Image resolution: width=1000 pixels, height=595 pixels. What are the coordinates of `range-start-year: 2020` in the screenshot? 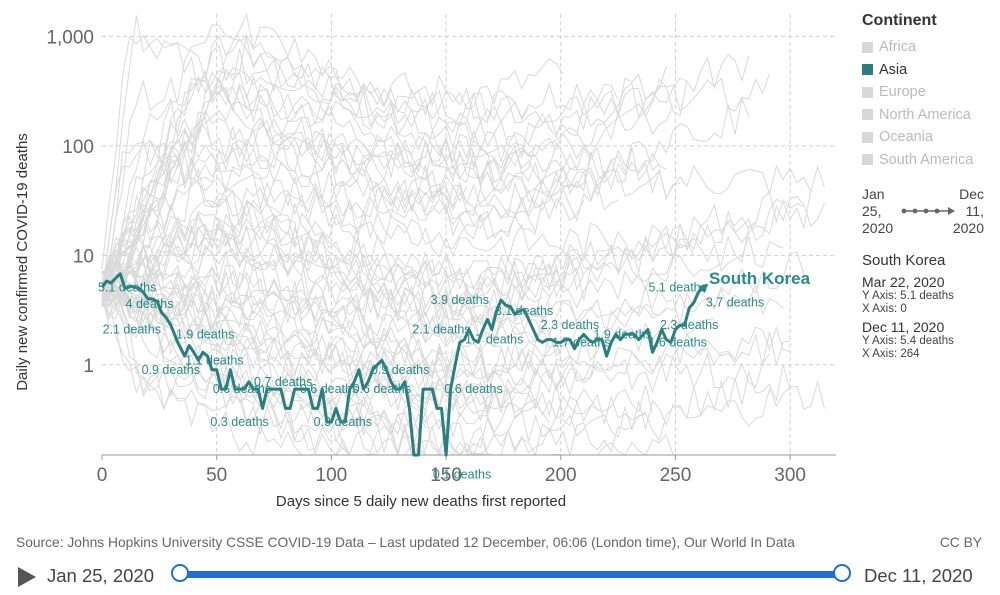 It's located at (878, 228).